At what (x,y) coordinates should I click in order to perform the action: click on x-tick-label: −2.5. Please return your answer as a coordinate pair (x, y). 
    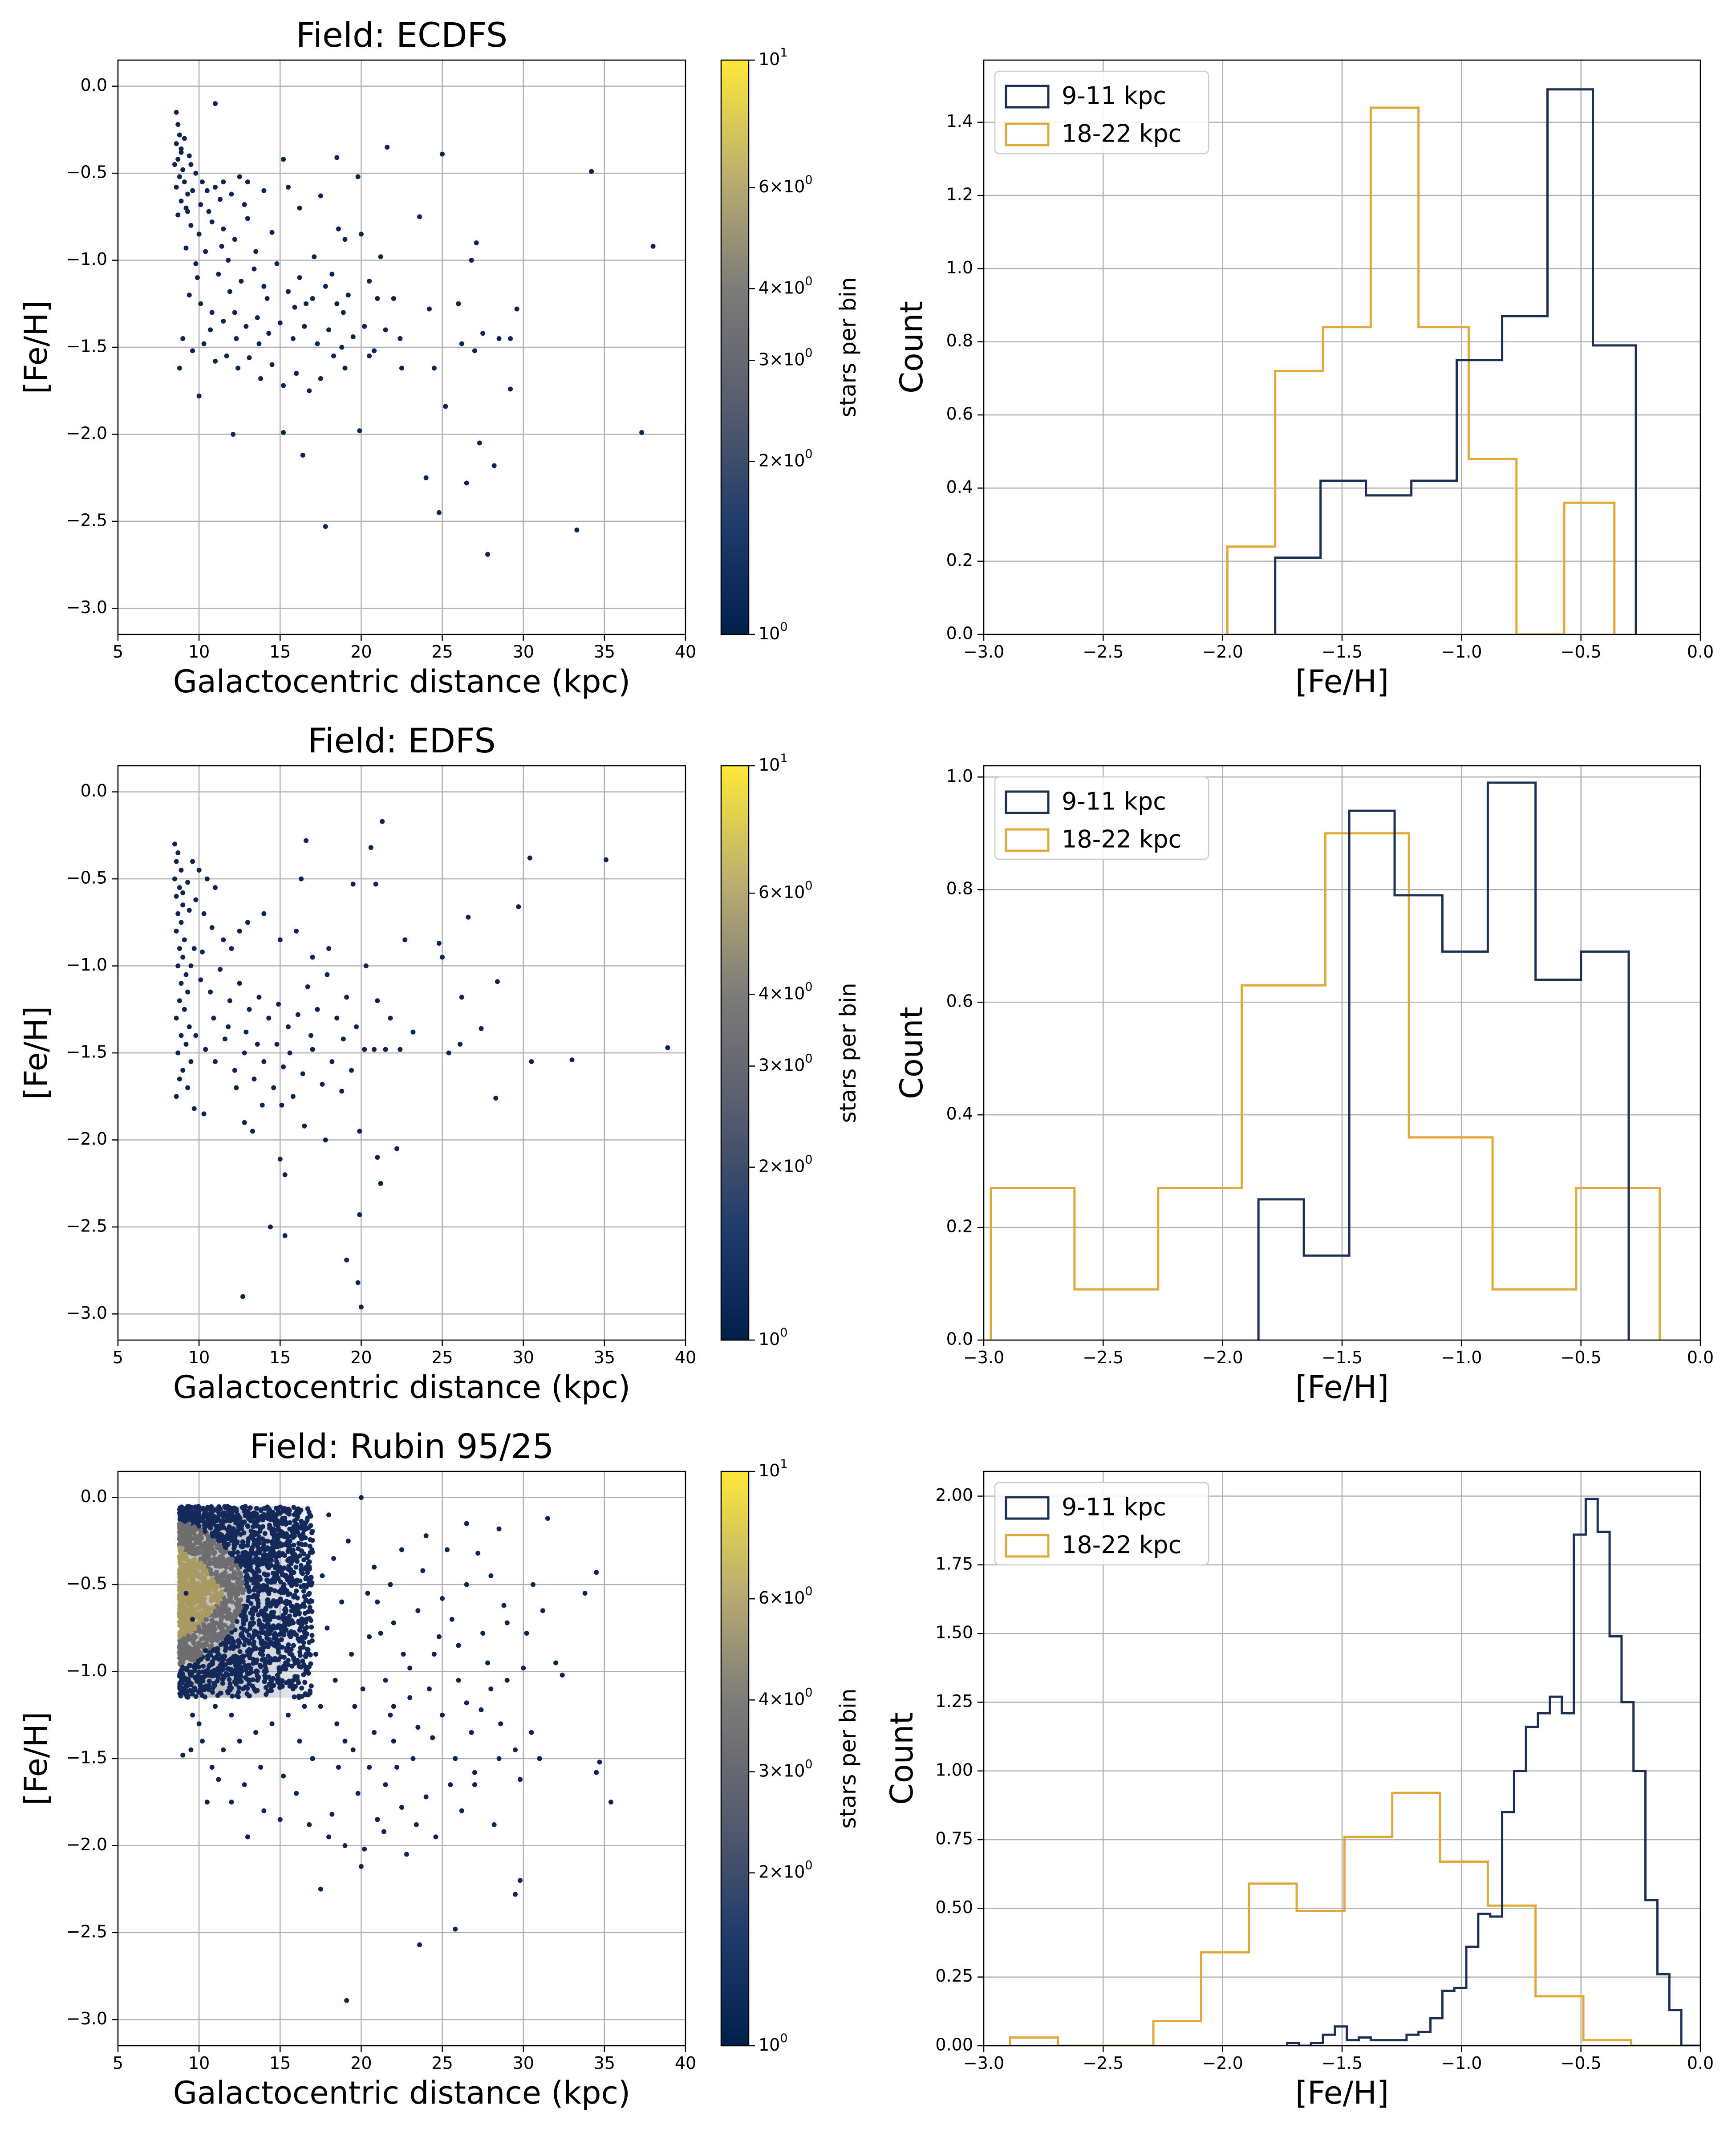
    Looking at the image, I should click on (1103, 2063).